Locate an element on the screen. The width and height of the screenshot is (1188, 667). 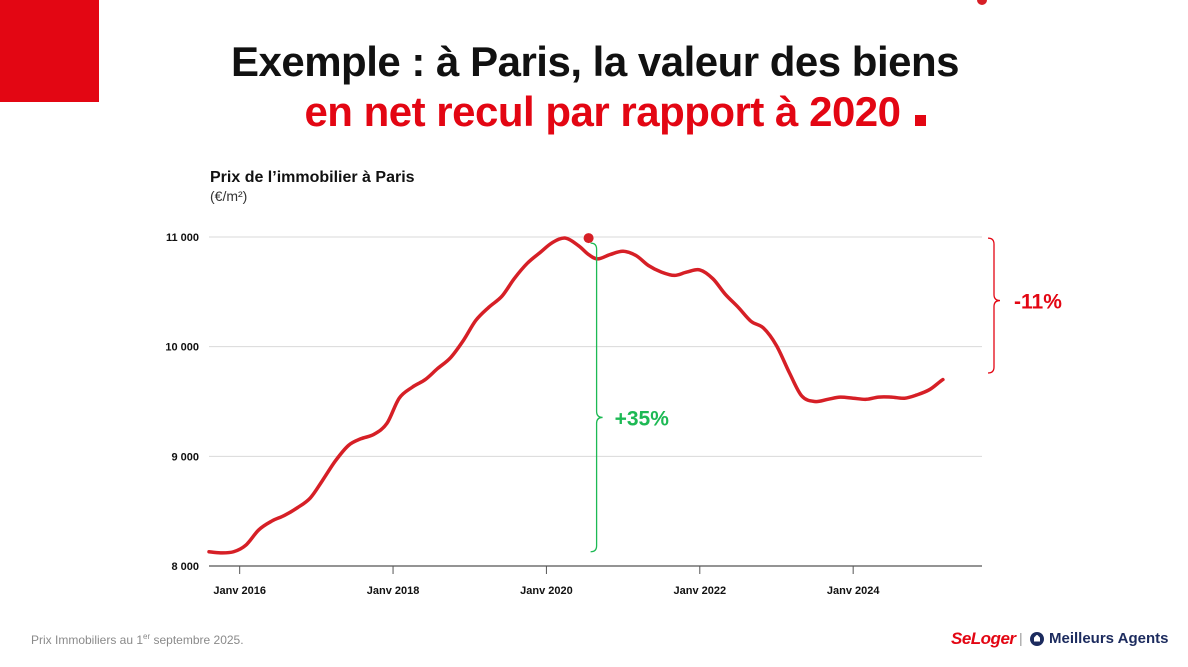
x-tick-label: Janv 2020 is located at coordinates (546, 591).